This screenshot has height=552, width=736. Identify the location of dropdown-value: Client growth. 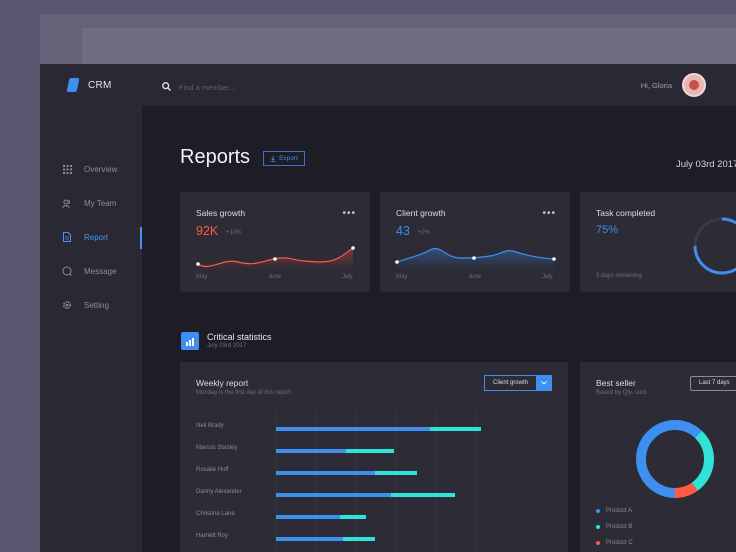
(511, 383).